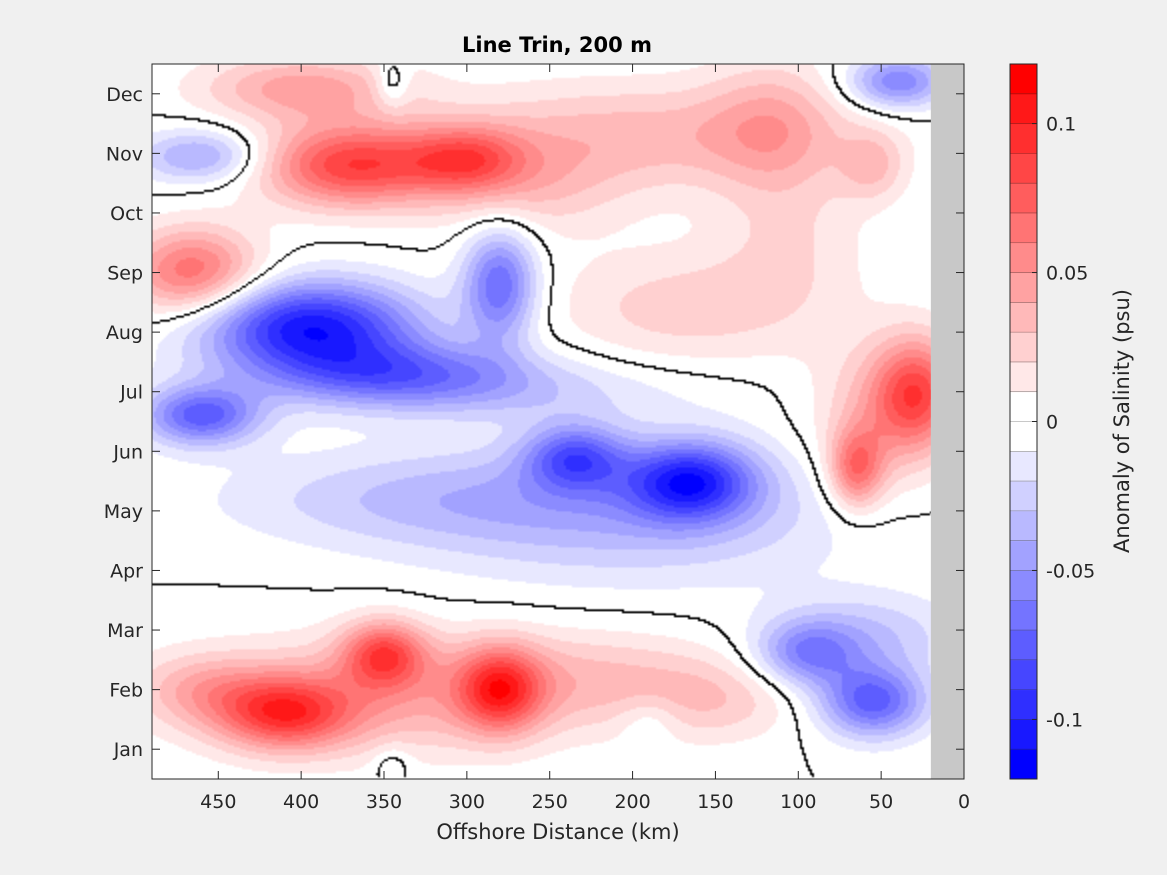 This screenshot has height=875, width=1167. I want to click on x-tick-label: 100, so click(798, 802).